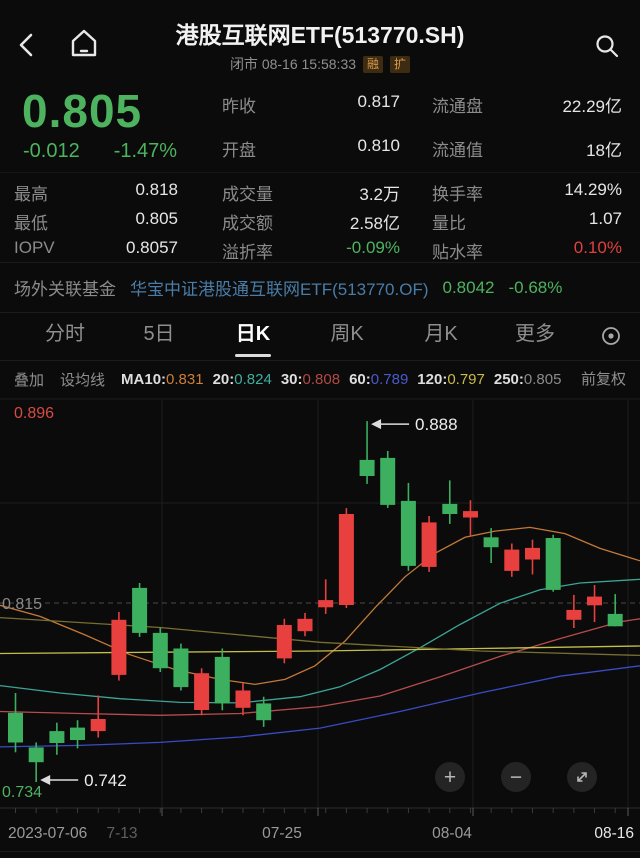 The width and height of the screenshot is (640, 858). I want to click on tab-monthly-k: 月K, so click(441, 334).